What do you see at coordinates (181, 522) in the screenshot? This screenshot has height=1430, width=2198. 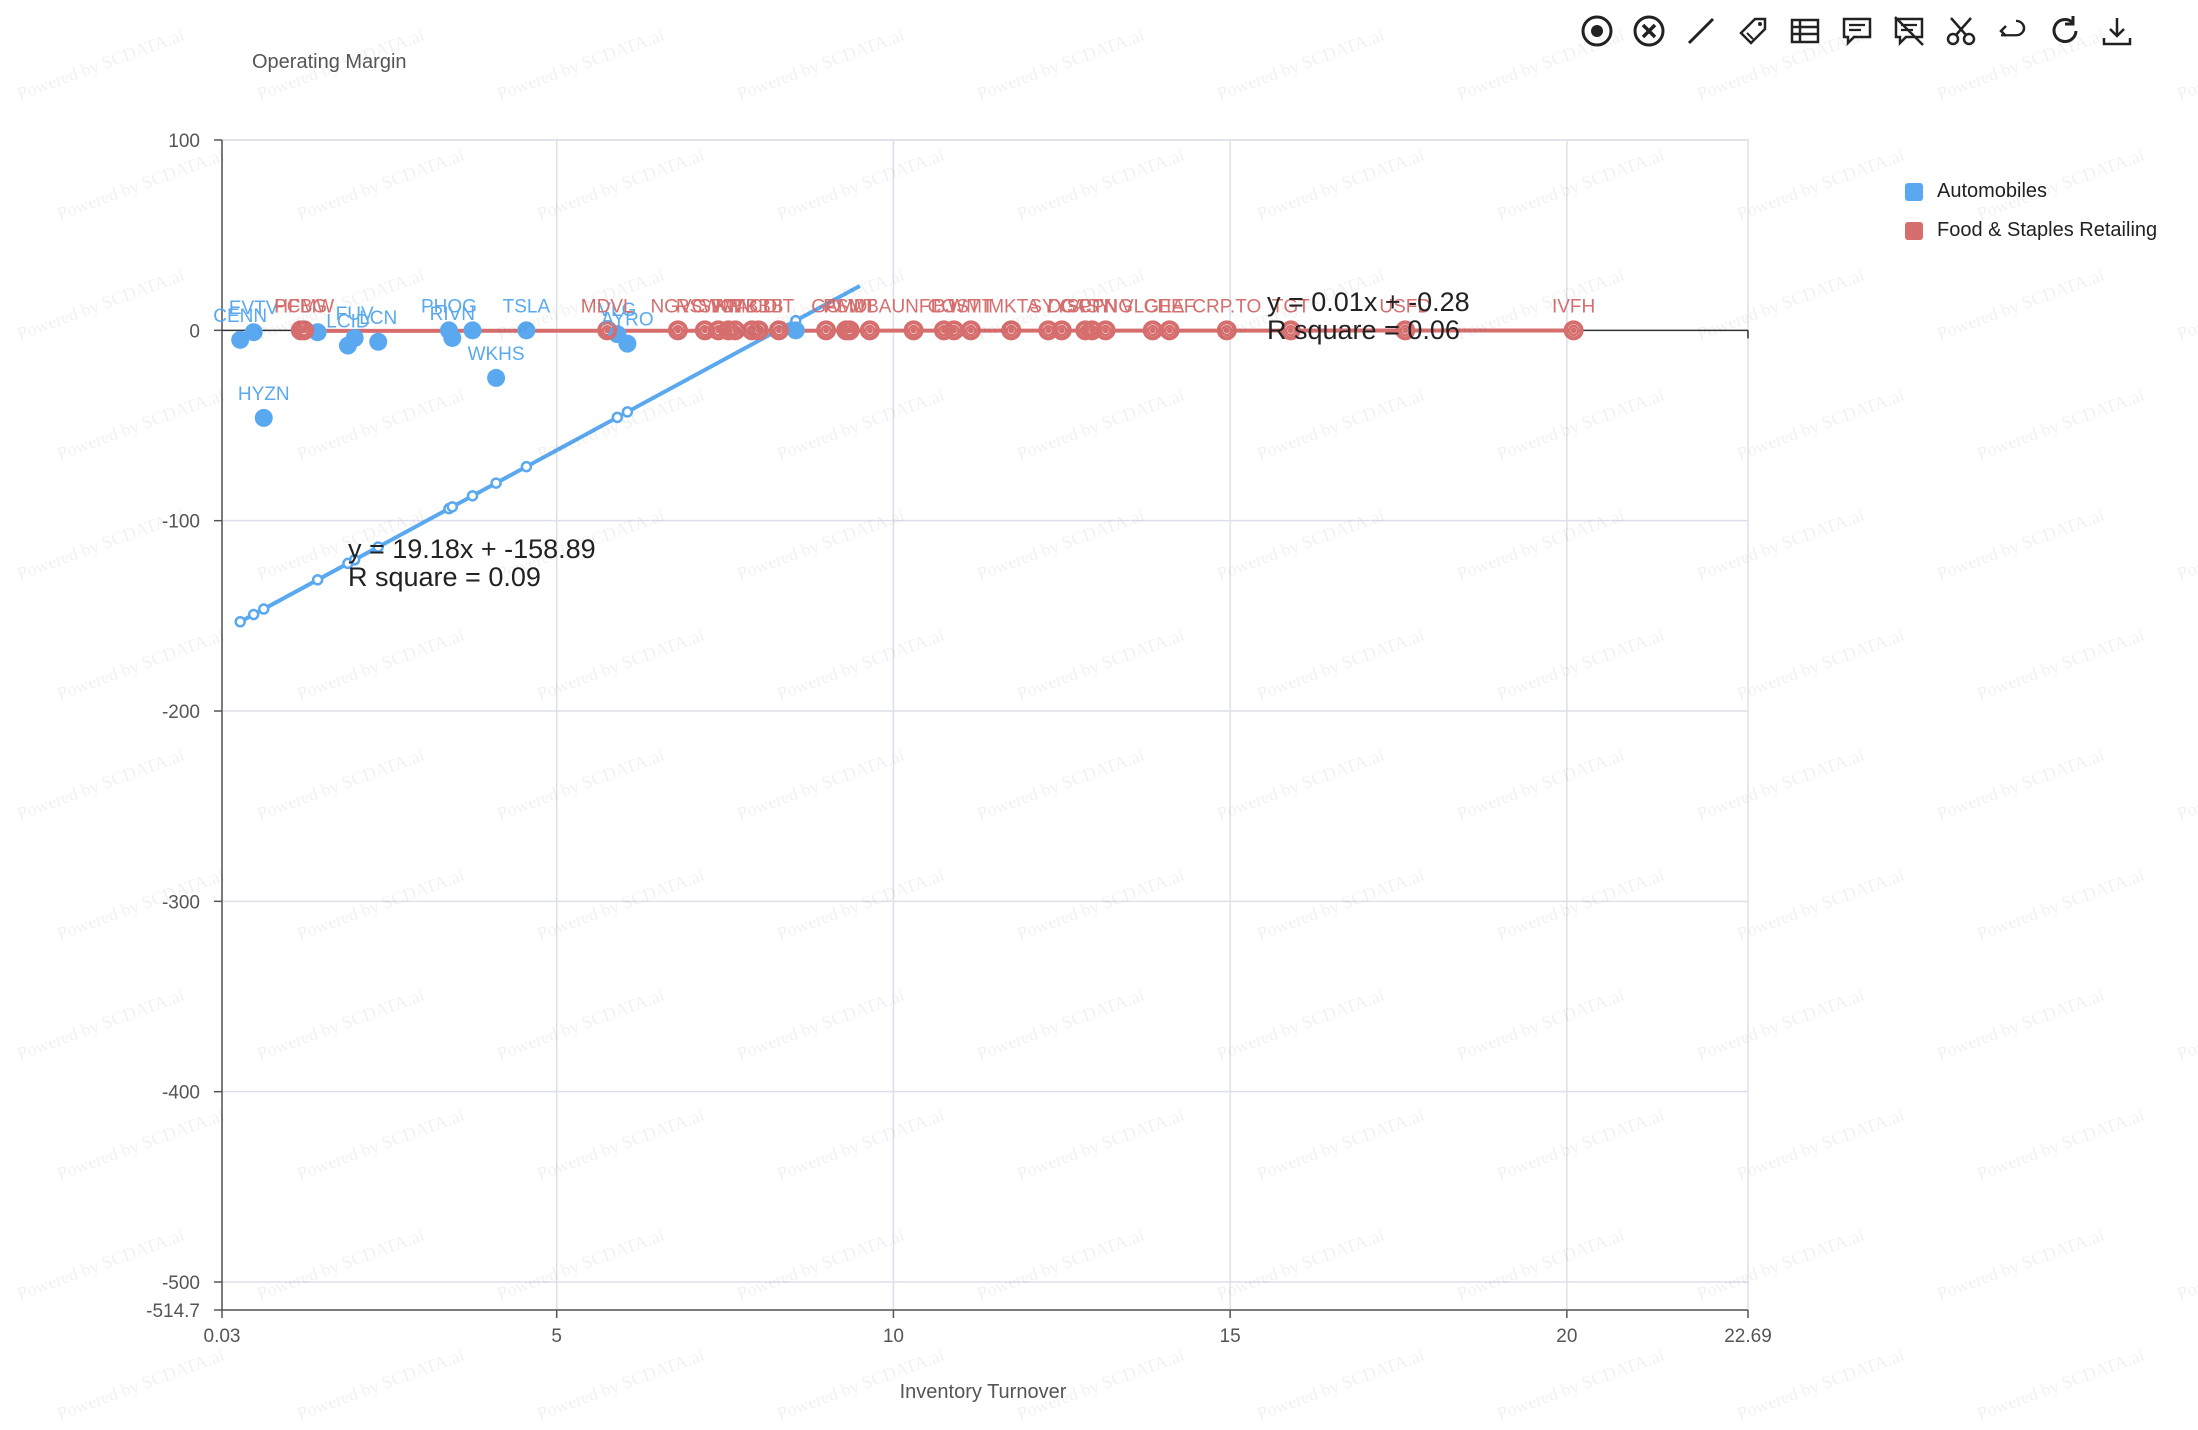 I see `y-tick-label: -100` at bounding box center [181, 522].